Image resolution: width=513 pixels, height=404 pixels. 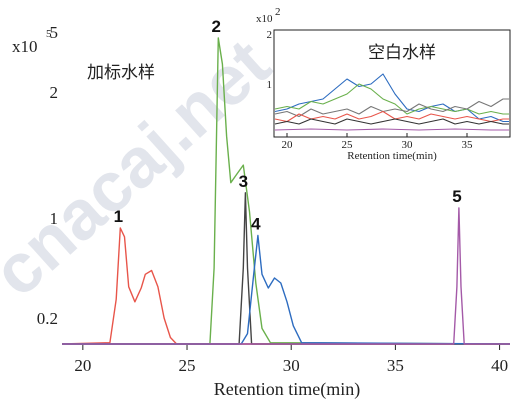 I want to click on main-x-ticks: 20 25 30 35 40, so click(x=291, y=359).